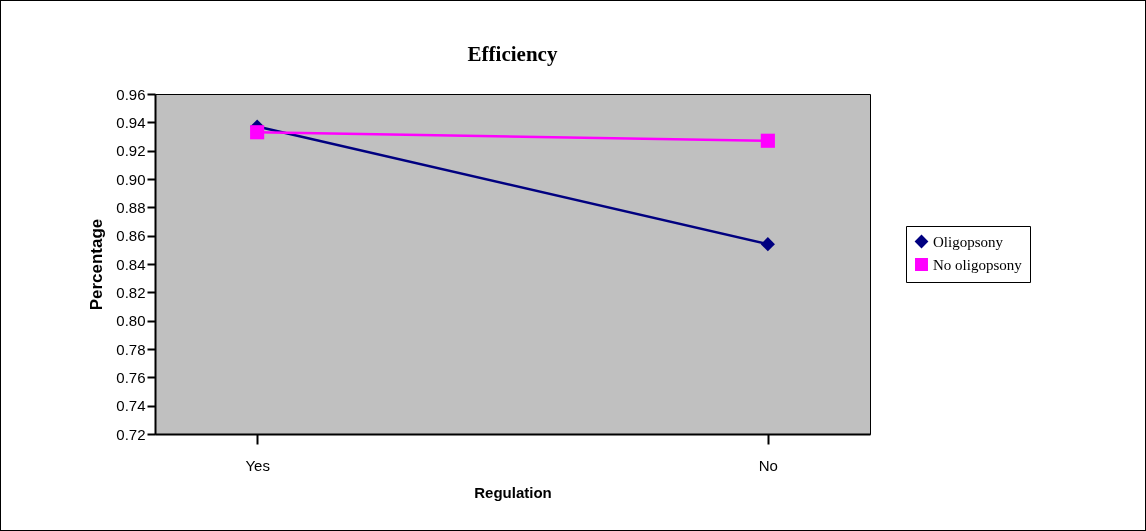 Image resolution: width=1146 pixels, height=531 pixels. Describe the element at coordinates (131, 377) in the screenshot. I see `y-tick-label: 0.76` at that location.